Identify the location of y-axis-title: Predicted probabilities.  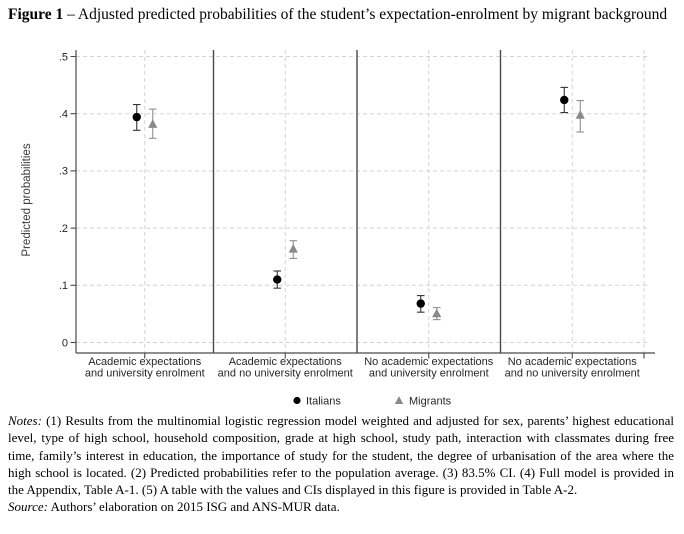
(27, 199).